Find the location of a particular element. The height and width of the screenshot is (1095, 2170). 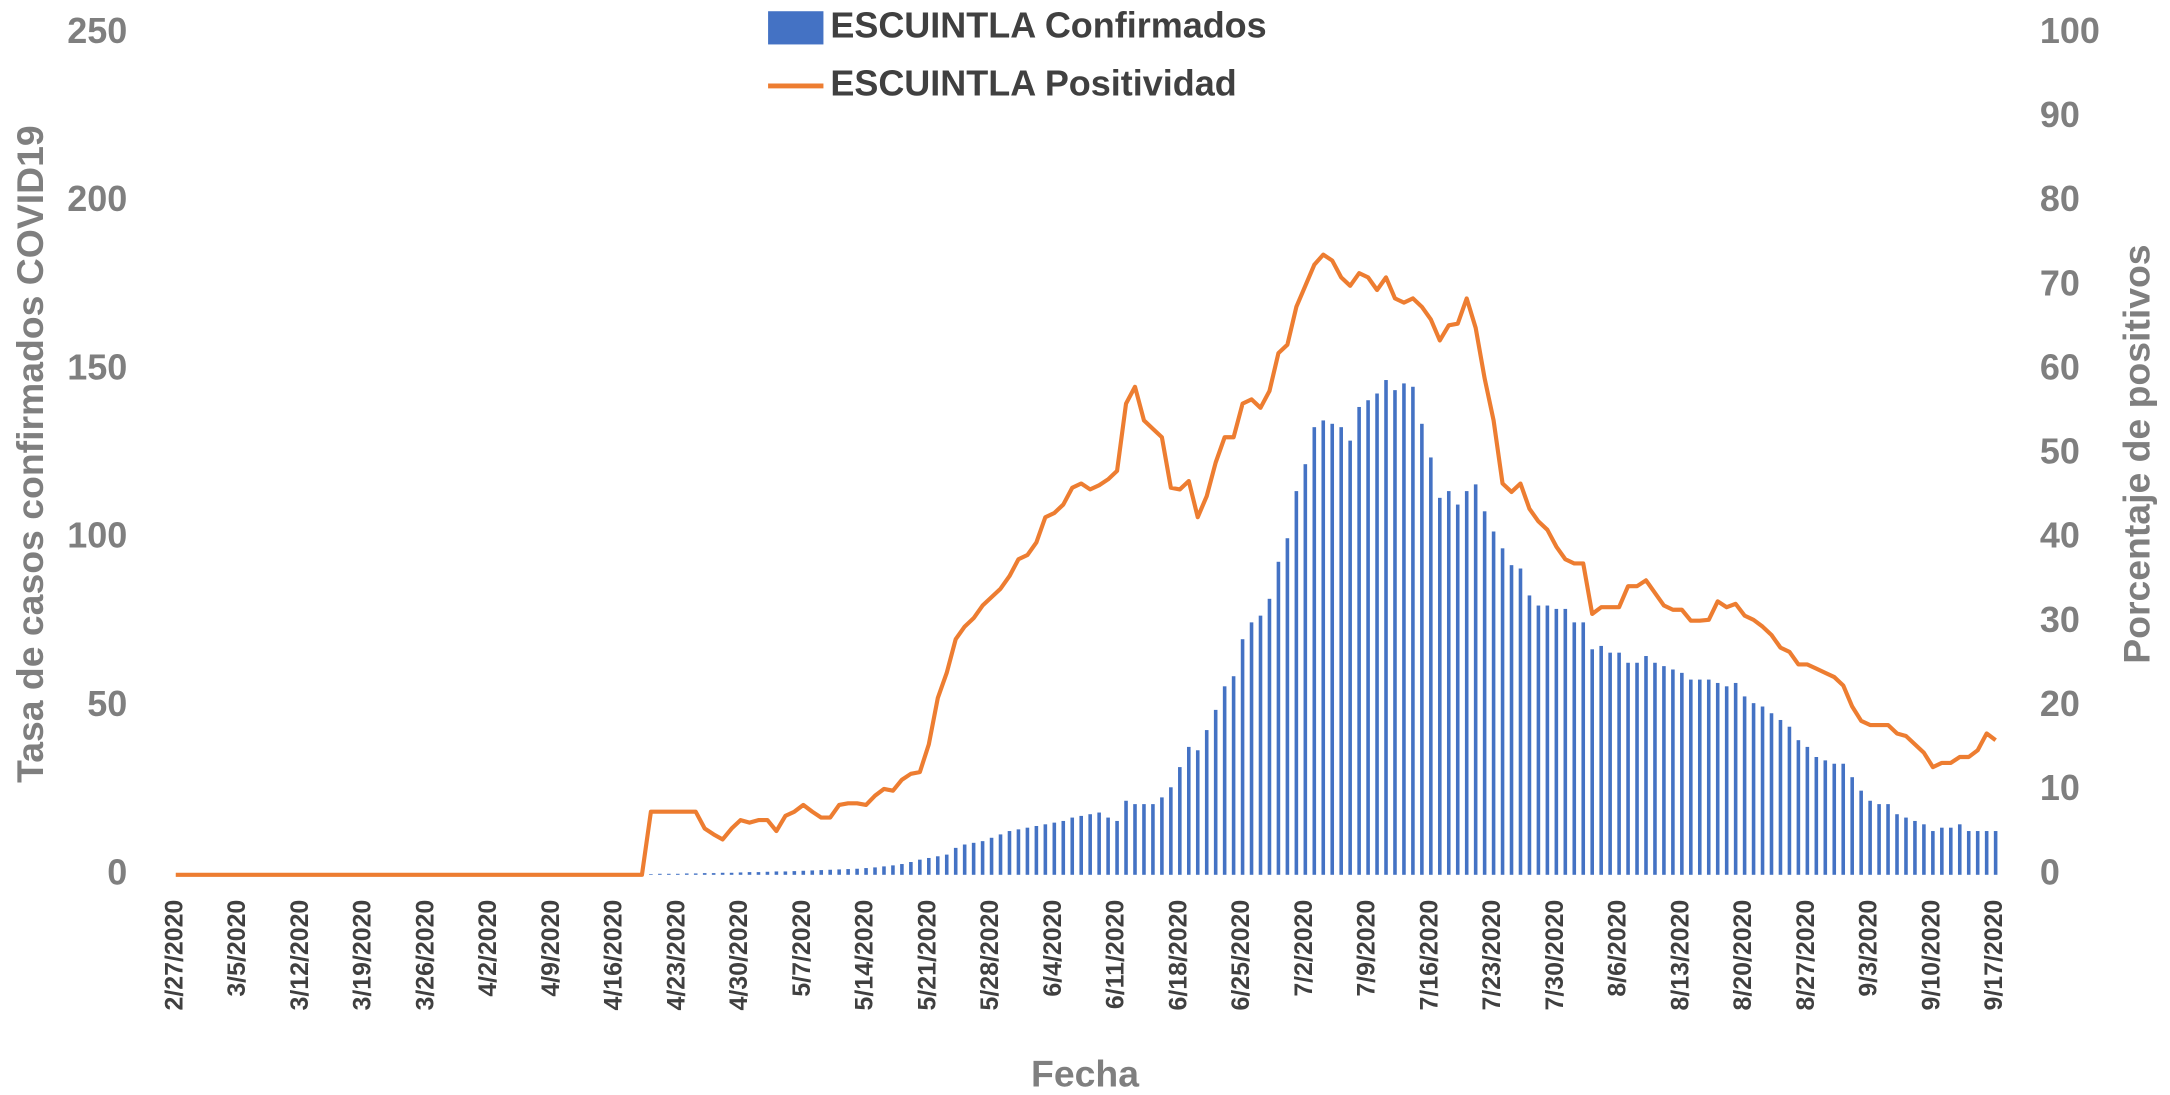

y2-axis-title: Porcentaje de positivos is located at coordinates (2136, 453).